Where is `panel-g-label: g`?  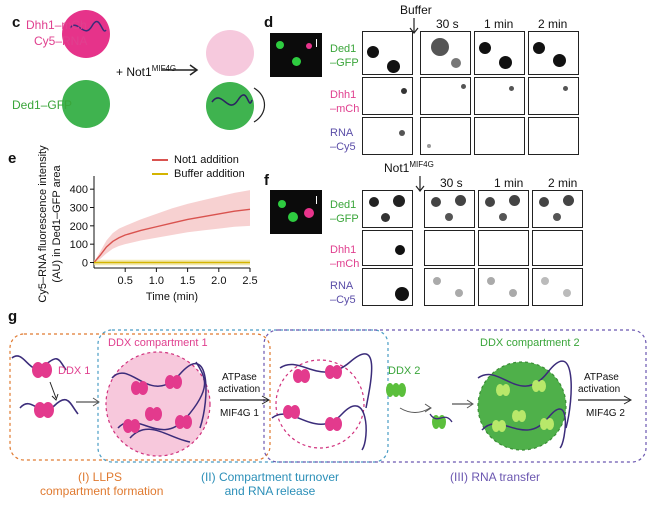
panel-g-label: g is located at coordinates (13, 316).